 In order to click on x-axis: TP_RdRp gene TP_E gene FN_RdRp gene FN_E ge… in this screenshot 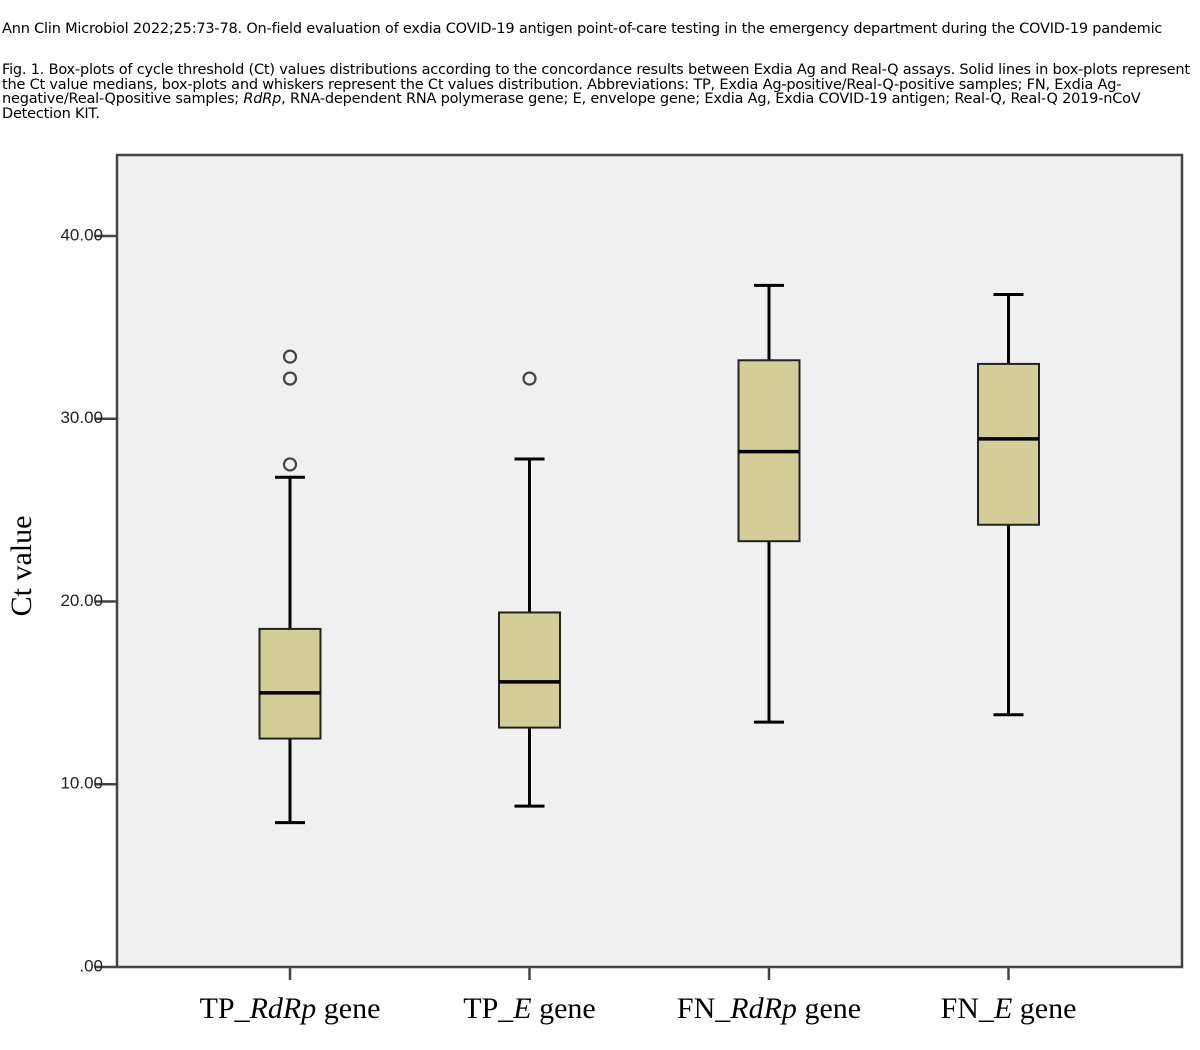, I will do `click(638, 996)`.